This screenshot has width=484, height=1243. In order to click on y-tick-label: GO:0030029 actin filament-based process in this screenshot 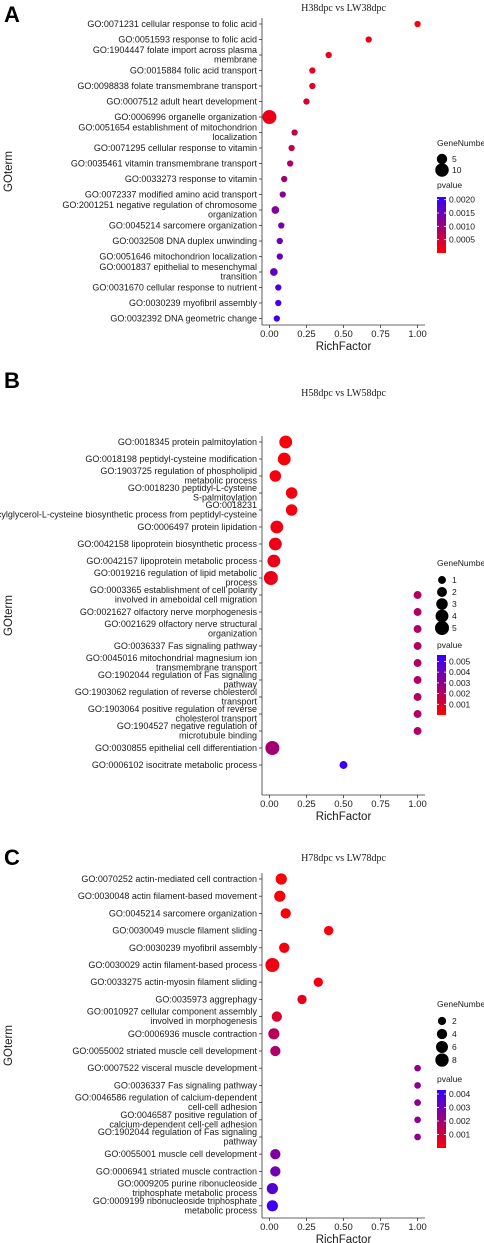, I will do `click(172, 965)`.